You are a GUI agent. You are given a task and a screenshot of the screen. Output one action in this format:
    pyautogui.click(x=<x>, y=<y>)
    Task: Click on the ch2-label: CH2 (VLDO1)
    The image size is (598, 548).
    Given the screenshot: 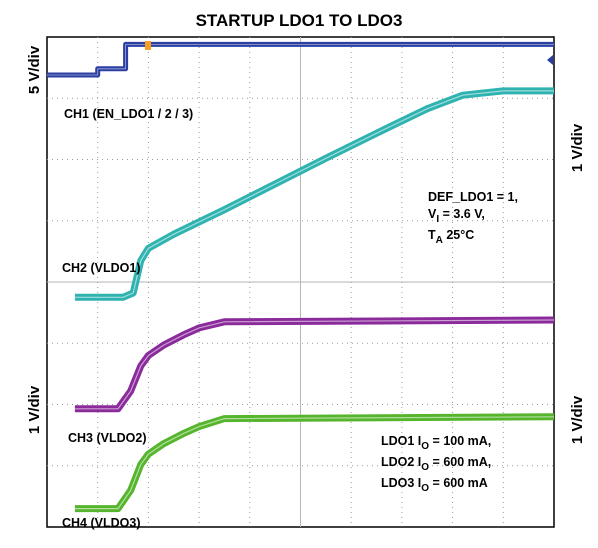 What is the action you would take?
    pyautogui.click(x=101, y=268)
    